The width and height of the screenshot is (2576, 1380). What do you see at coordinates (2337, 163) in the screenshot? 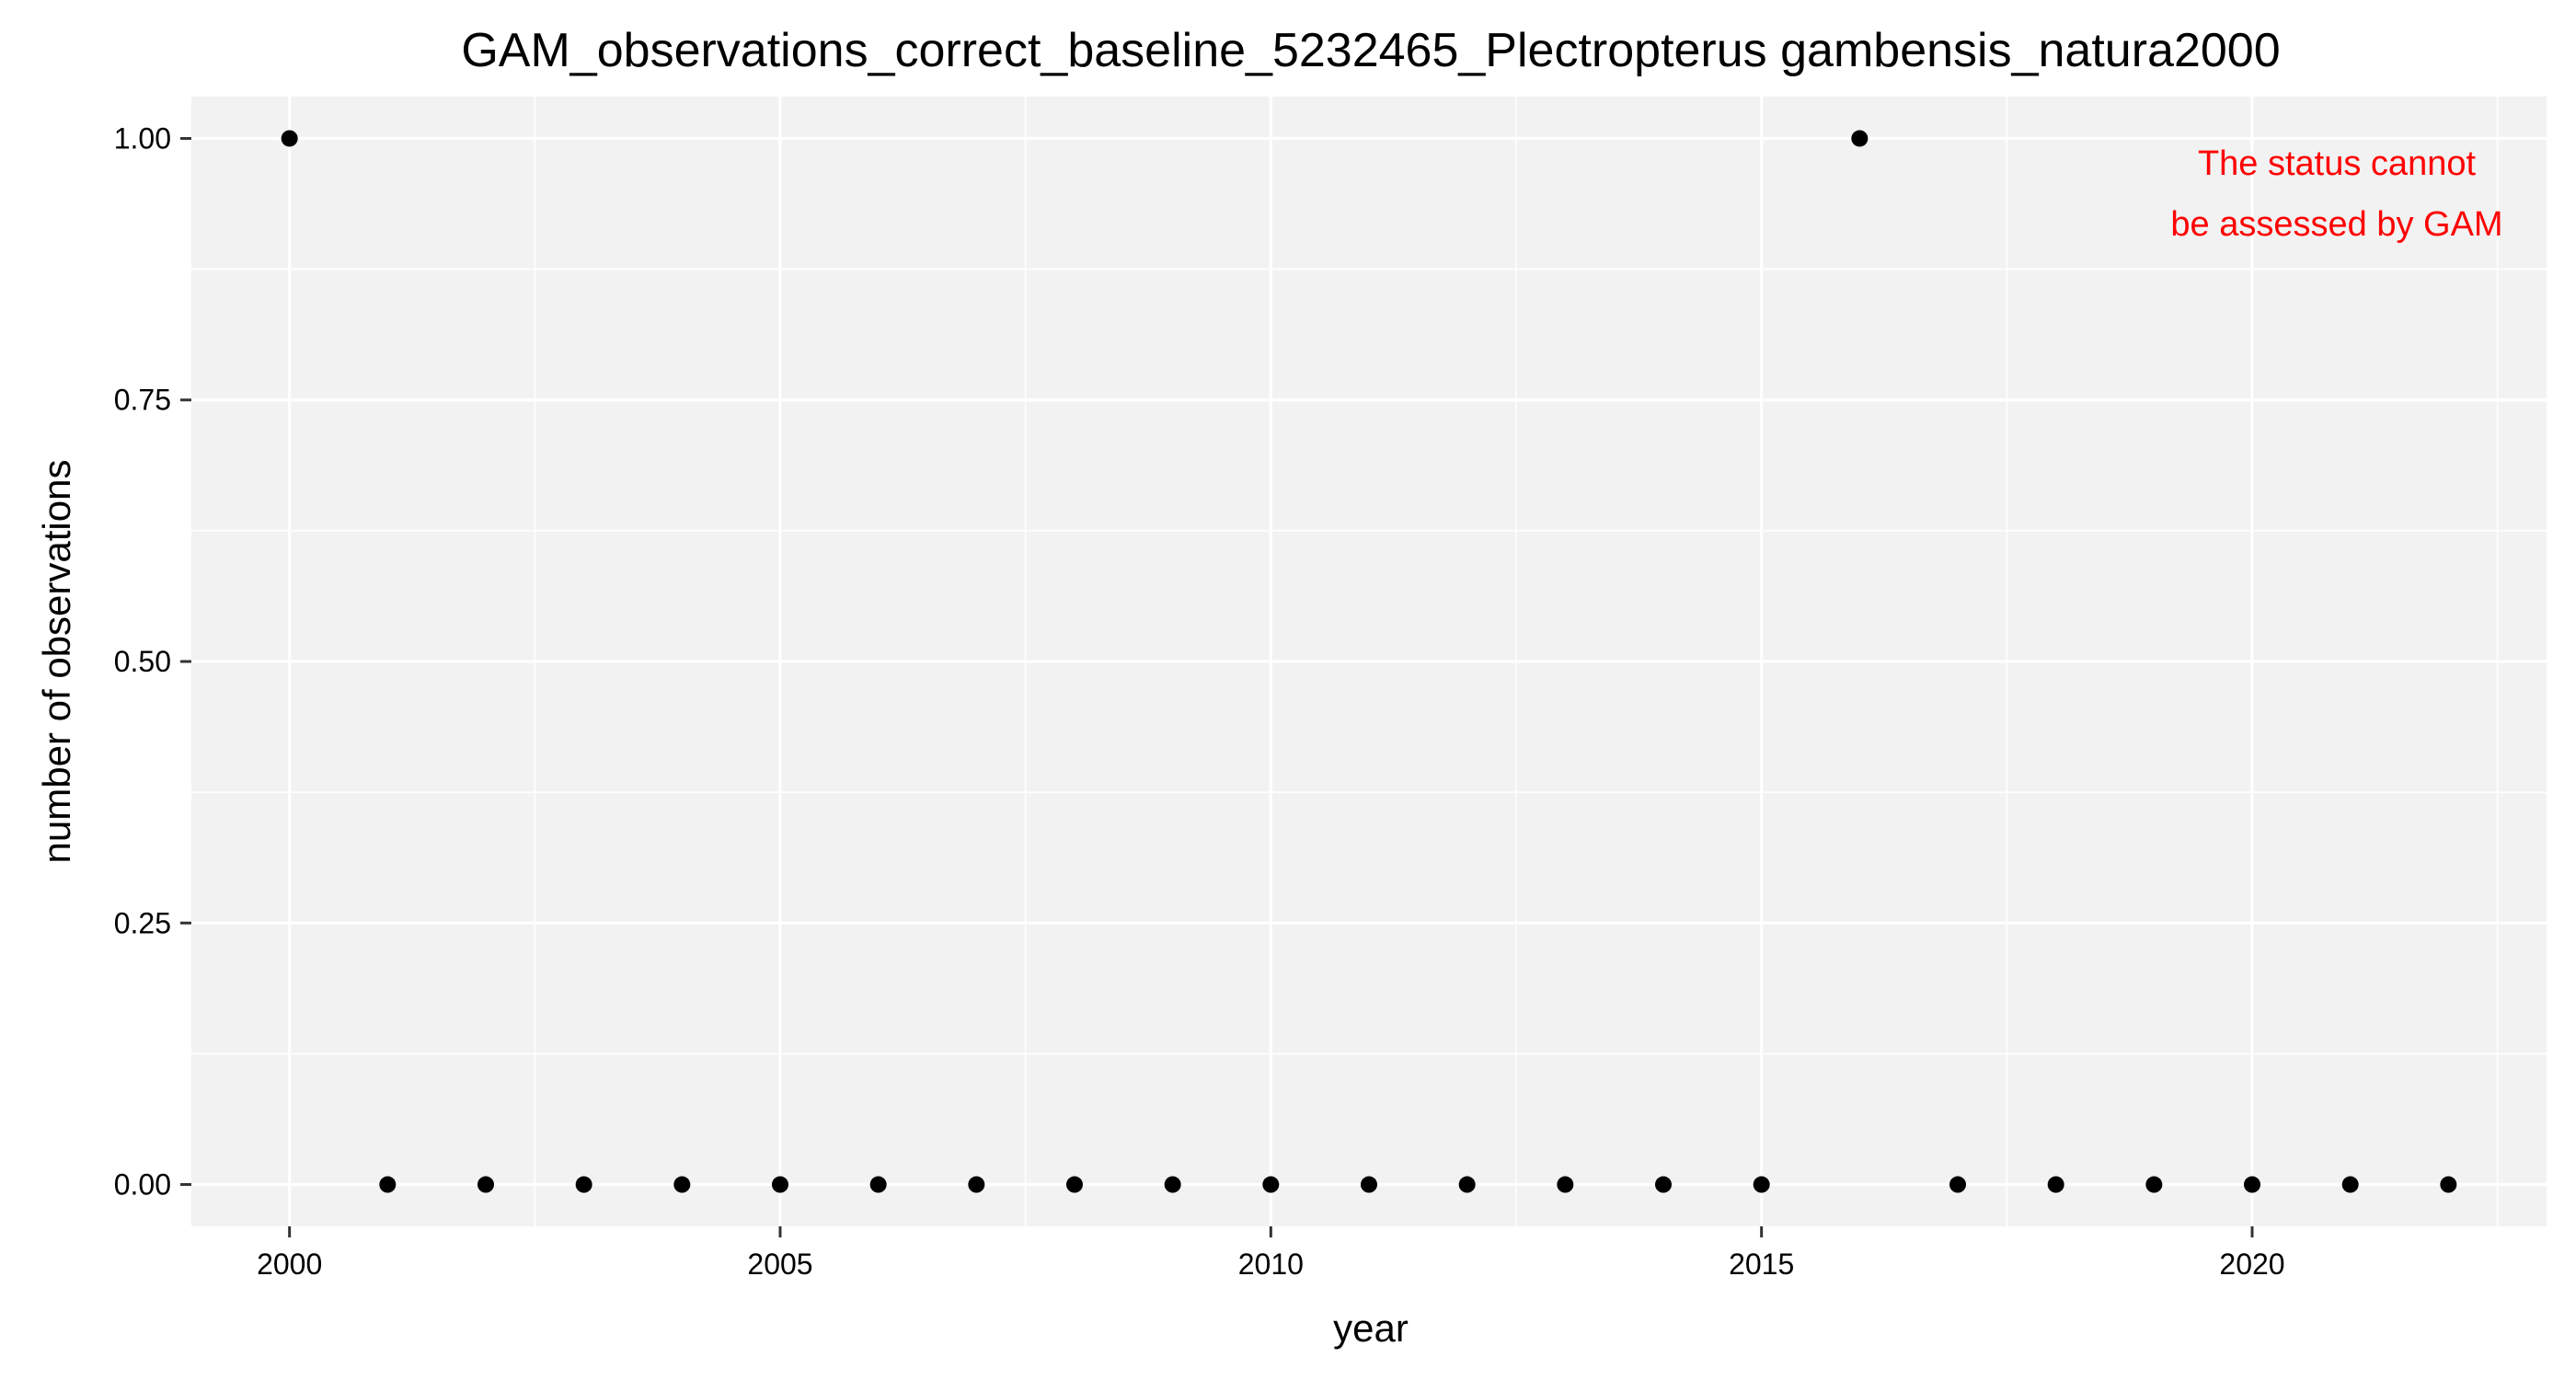
I see `annotation-line-1: The status cannot` at bounding box center [2337, 163].